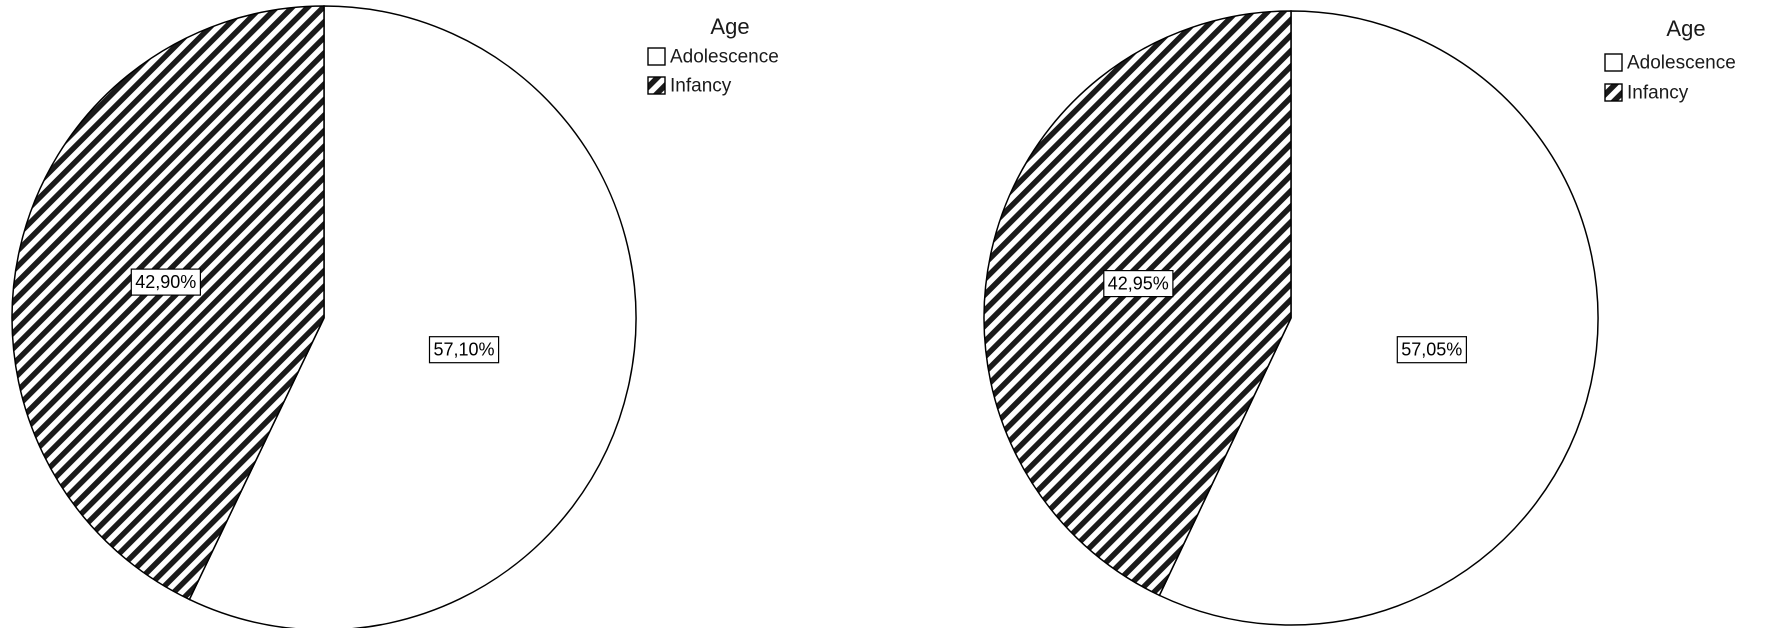 This screenshot has height=628, width=1778. I want to click on svg-text: 42,90%, so click(165, 282).